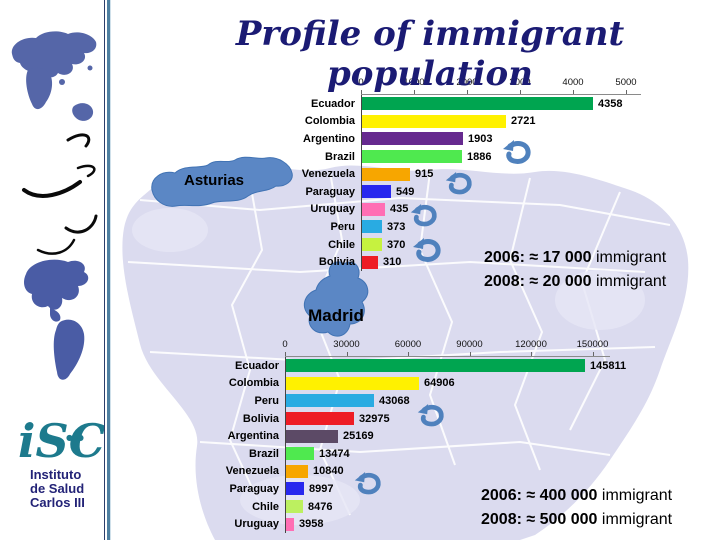  Describe the element at coordinates (424, 174) in the screenshot. I see `value-label: 915` at that location.